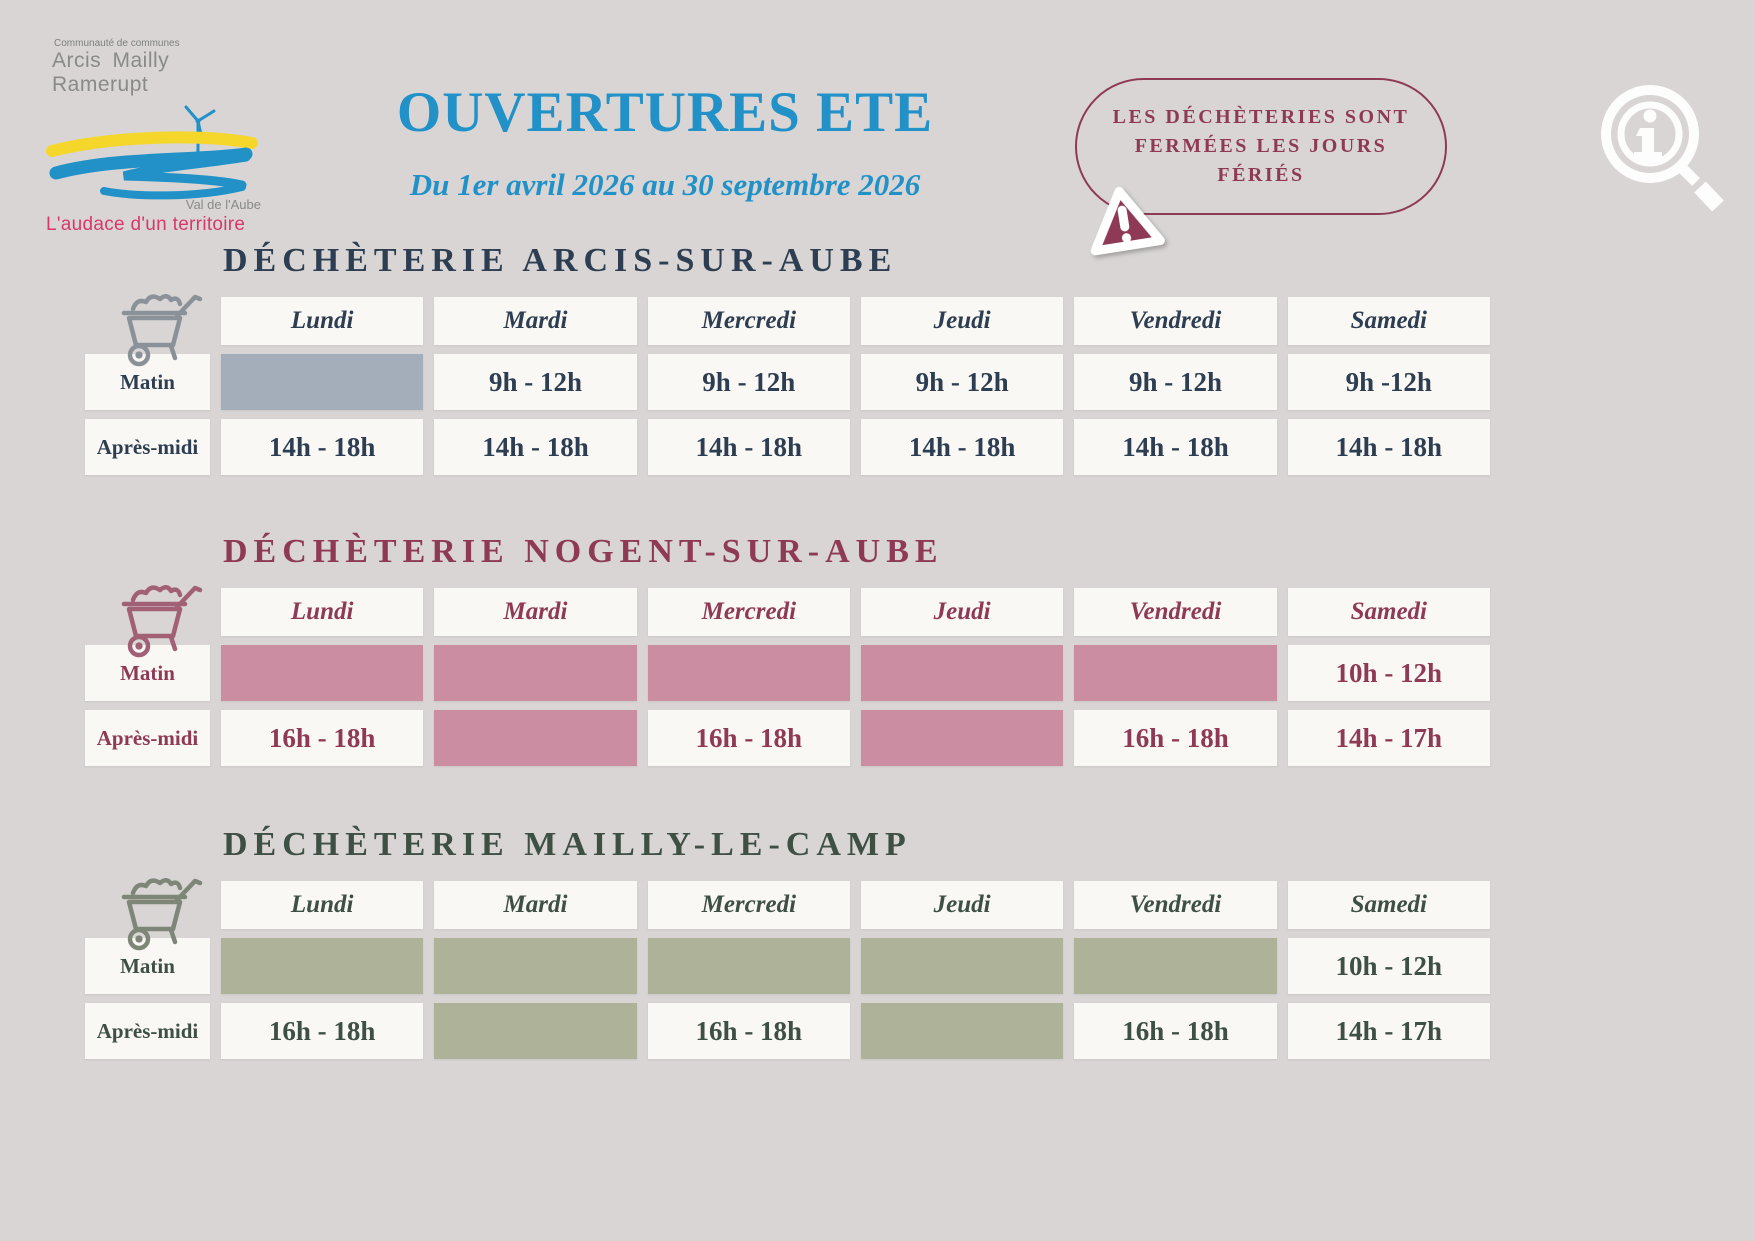  I want to click on date-range: Du 1er avril 2026 au 30 septembre 2026, so click(665, 184).